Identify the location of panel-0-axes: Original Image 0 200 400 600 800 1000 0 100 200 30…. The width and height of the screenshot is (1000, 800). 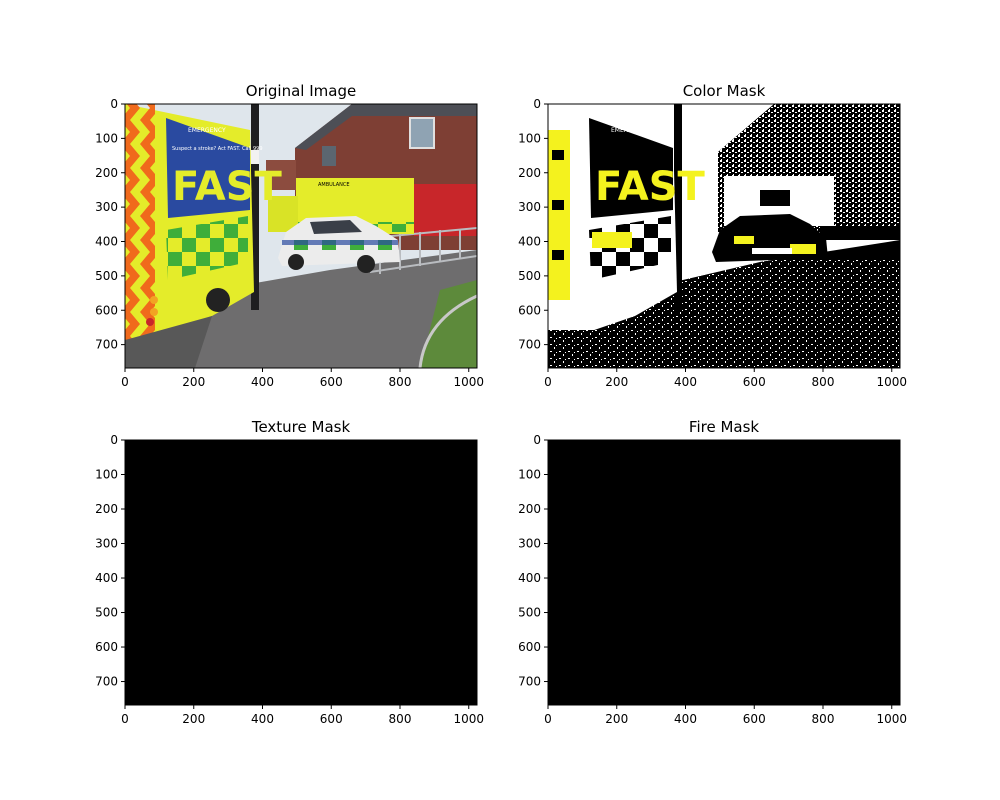
(289, 235).